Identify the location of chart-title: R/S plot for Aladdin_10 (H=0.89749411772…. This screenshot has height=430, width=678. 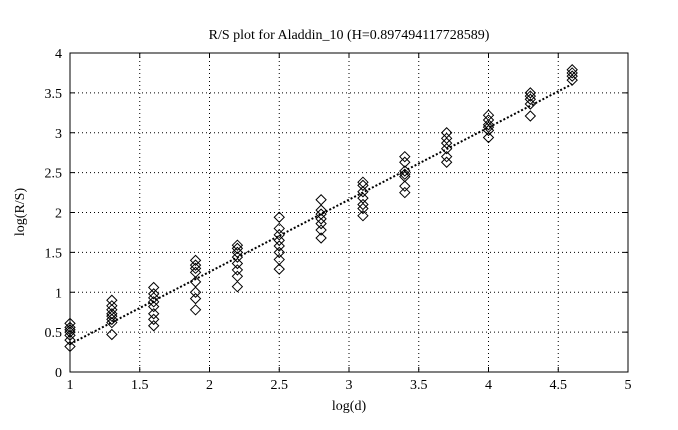
(349, 35).